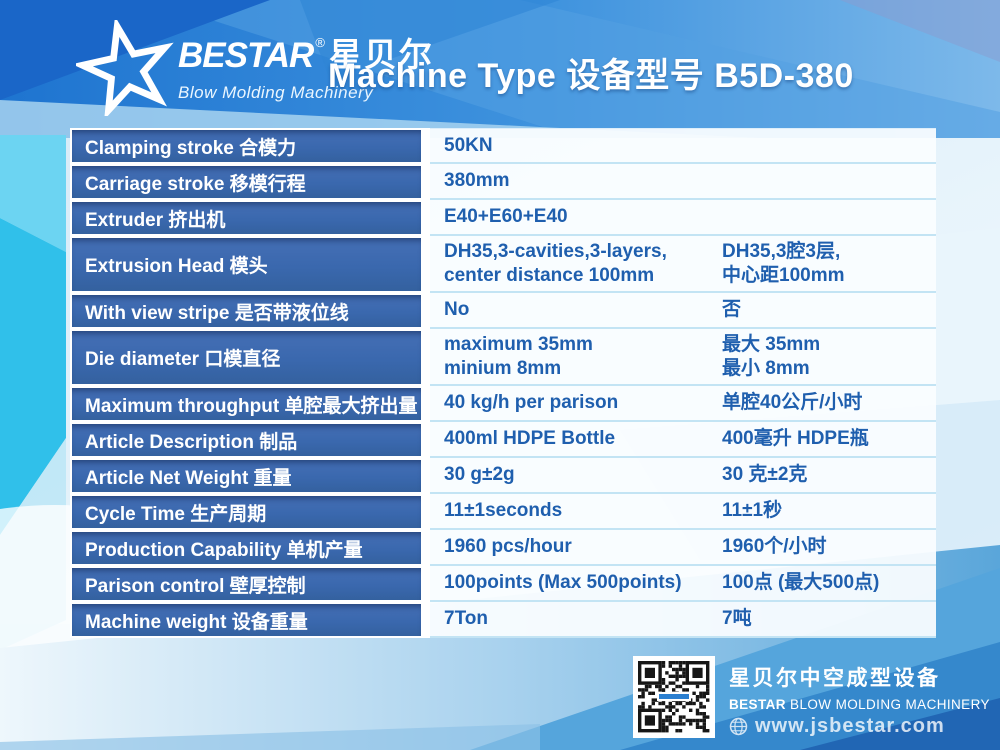 The height and width of the screenshot is (750, 1000). I want to click on row-values: 40 kg/h per parison 单腔40公斤/小时, so click(683, 404).